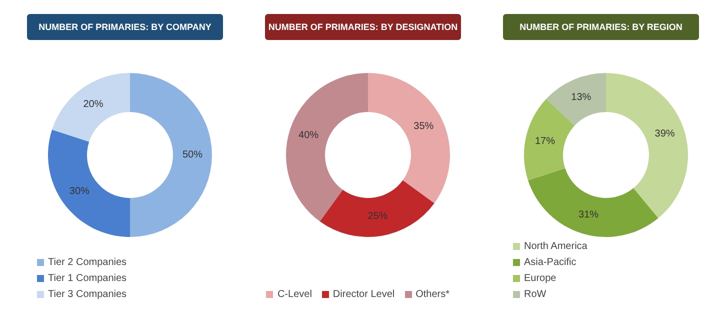 This screenshot has height=330, width=720. I want to click on chart-title: NUMBER OF PRIMARIES: BY REGION, so click(601, 27).